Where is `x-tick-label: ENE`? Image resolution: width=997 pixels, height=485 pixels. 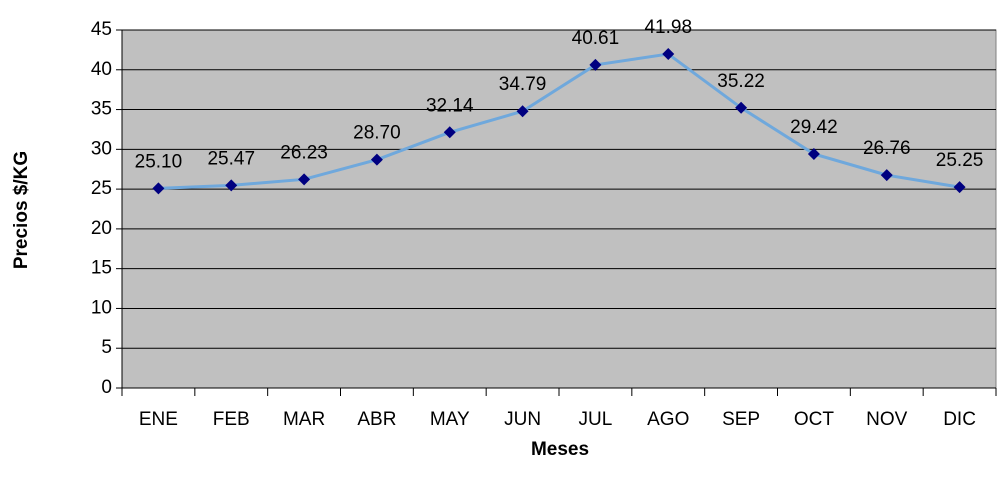 x-tick-label: ENE is located at coordinates (158, 419).